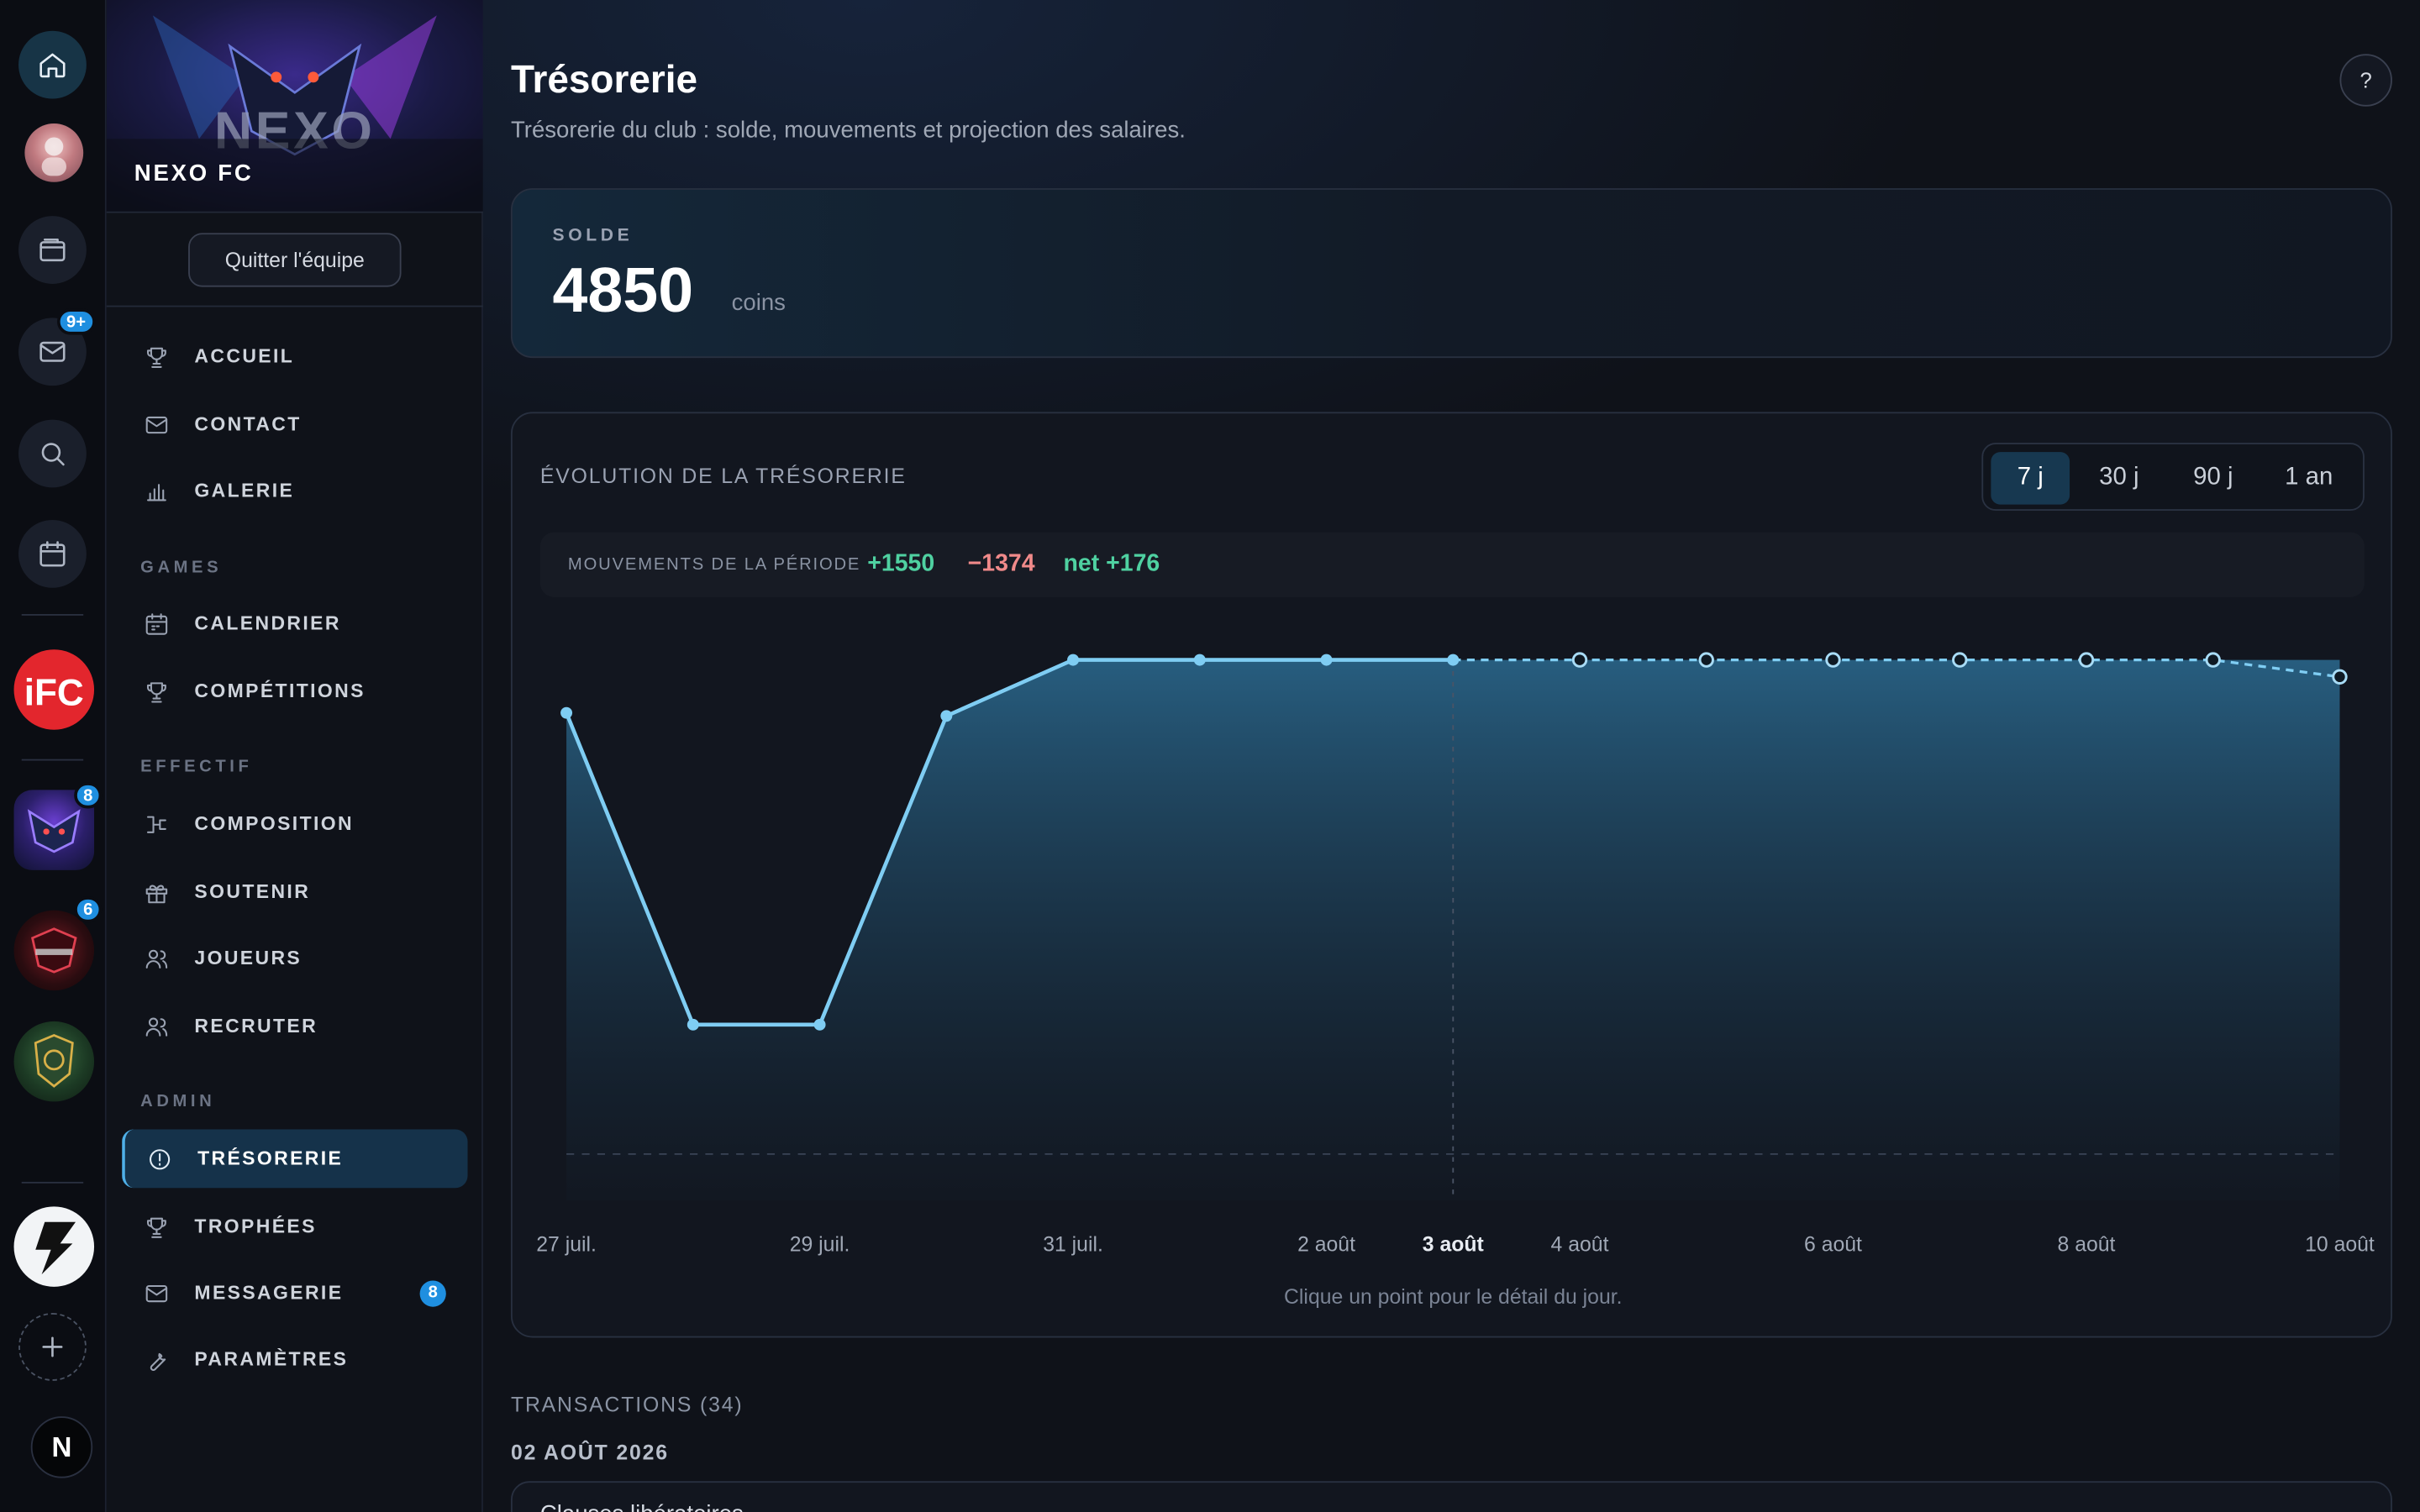  I want to click on sidebar-item-accueil: ACCUEIL, so click(294, 356).